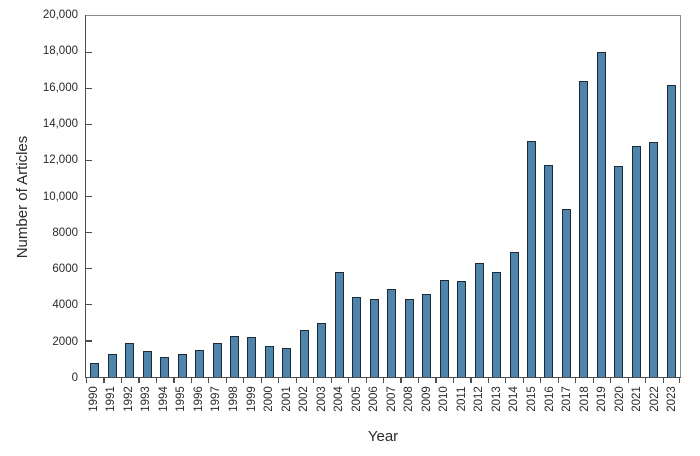 This screenshot has height=456, width=700. Describe the element at coordinates (391, 399) in the screenshot. I see `x-tick-label-2007: 2007` at that location.